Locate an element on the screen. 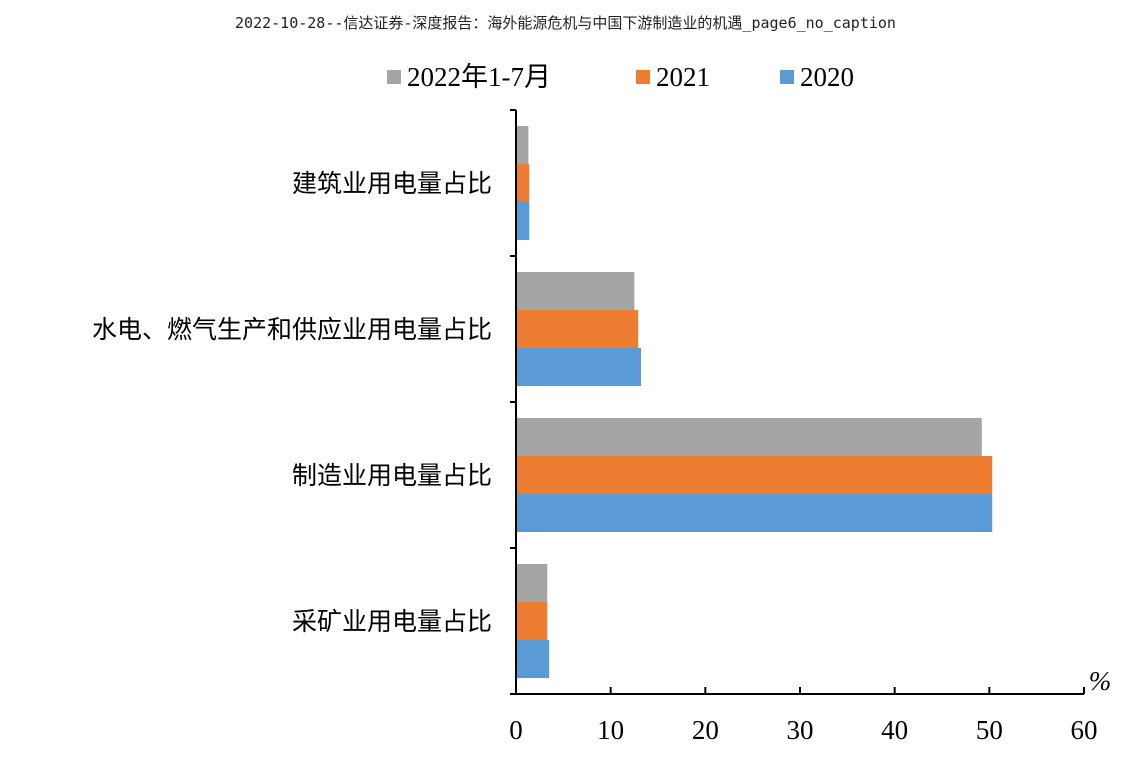 The image size is (1131, 757). category-label: 制造业用电量占比 is located at coordinates (392, 475).